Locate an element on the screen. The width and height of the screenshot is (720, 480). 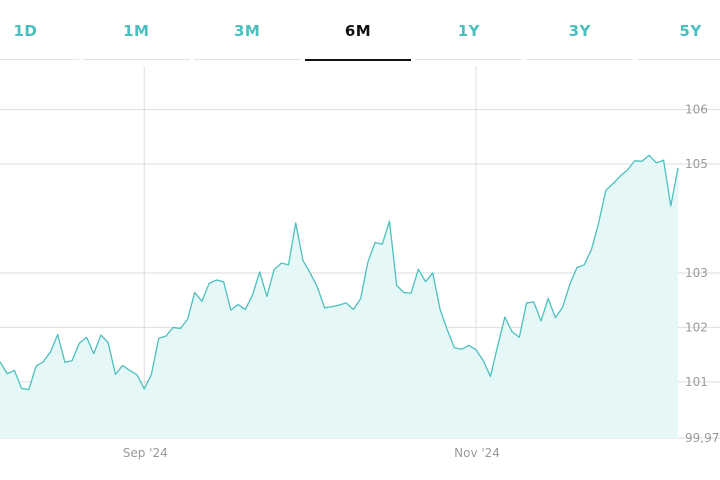
tab-6m: 6M is located at coordinates (358, 31).